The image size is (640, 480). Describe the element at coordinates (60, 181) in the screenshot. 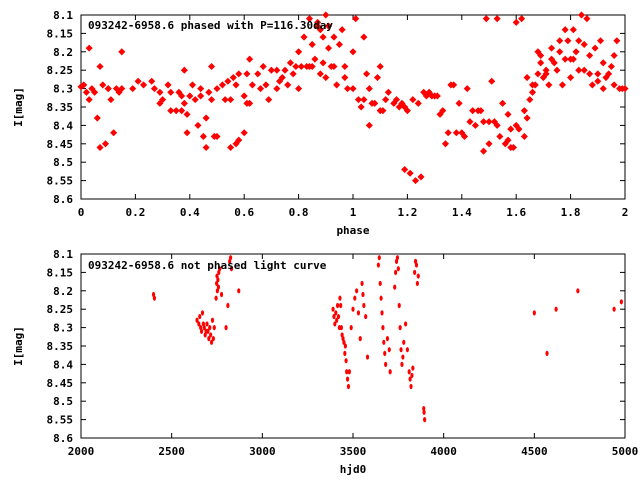

I see `y-tick-label: 8.55` at that location.